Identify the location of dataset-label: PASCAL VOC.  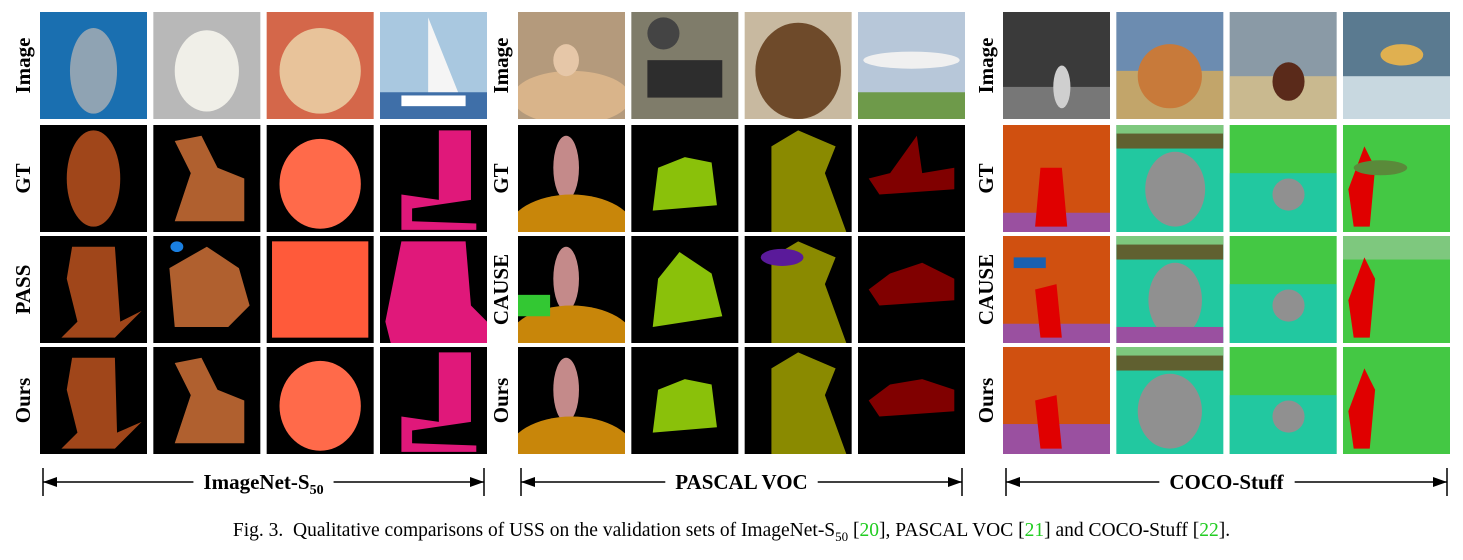
(741, 482).